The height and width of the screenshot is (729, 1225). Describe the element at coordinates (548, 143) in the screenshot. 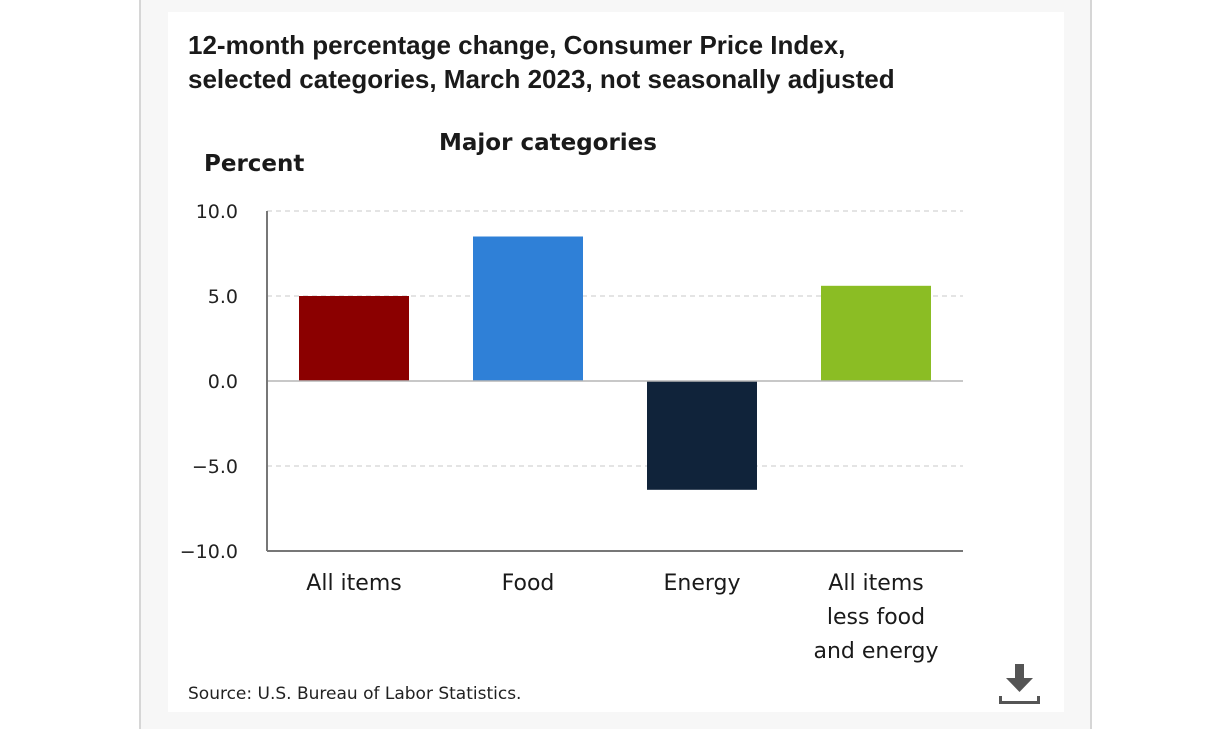

I see `chart-subtitle: Major categories` at that location.